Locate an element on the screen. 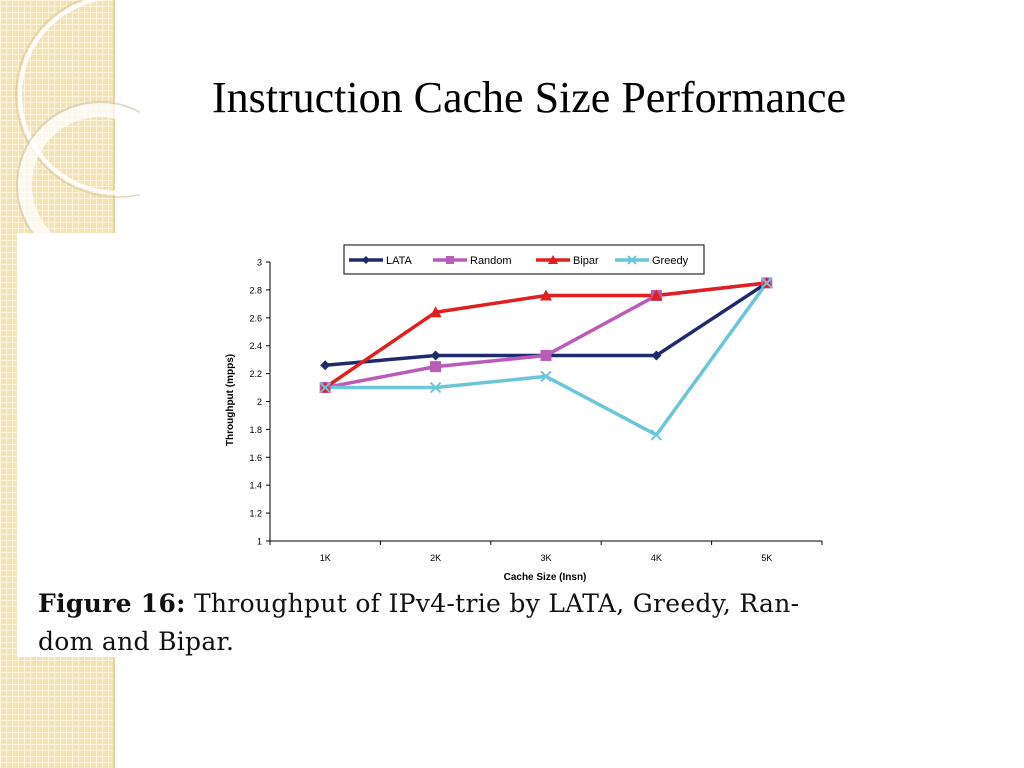  x-tick-label: 4K is located at coordinates (656, 558).